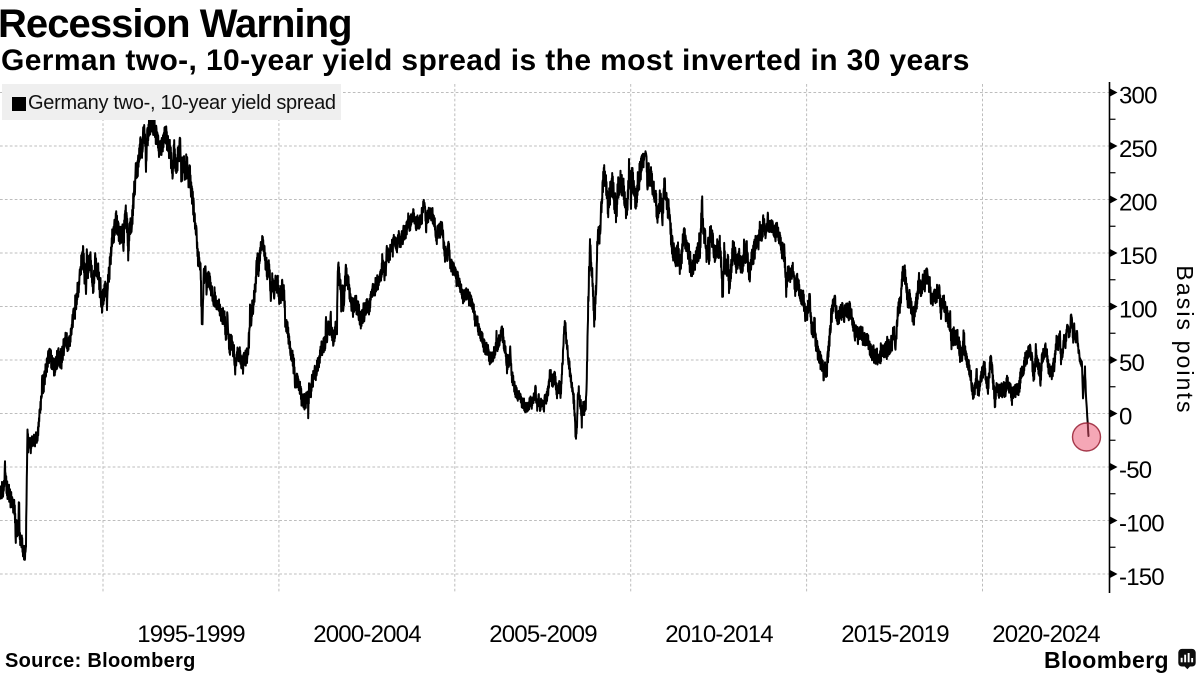  Describe the element at coordinates (1132, 363) in the screenshot. I see `svg-text: 50` at that location.